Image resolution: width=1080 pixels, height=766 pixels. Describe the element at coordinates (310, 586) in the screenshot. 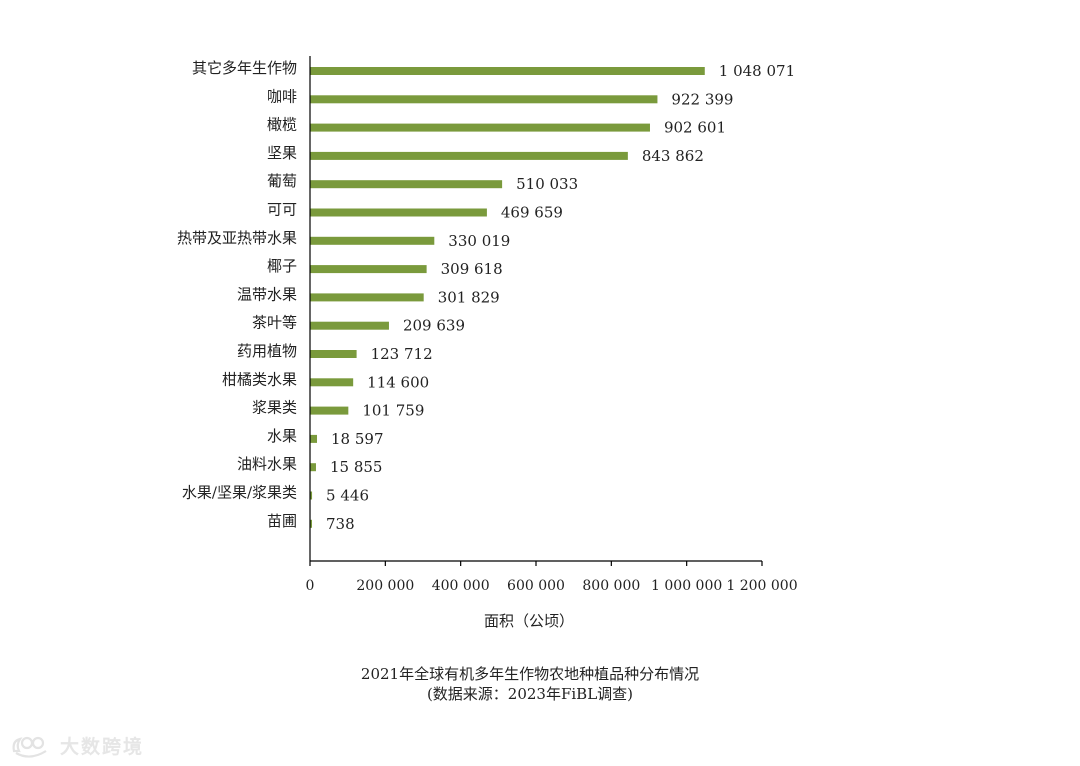

I see `x-tick-label: 0` at that location.